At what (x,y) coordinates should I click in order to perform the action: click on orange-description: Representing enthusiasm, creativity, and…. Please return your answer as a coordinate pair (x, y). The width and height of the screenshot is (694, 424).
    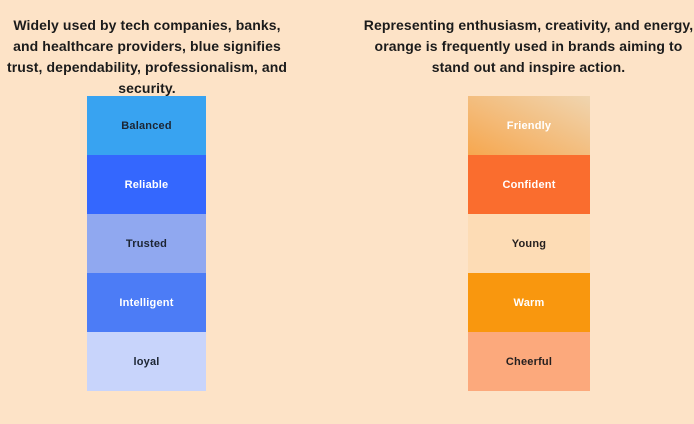
    Looking at the image, I should click on (528, 46).